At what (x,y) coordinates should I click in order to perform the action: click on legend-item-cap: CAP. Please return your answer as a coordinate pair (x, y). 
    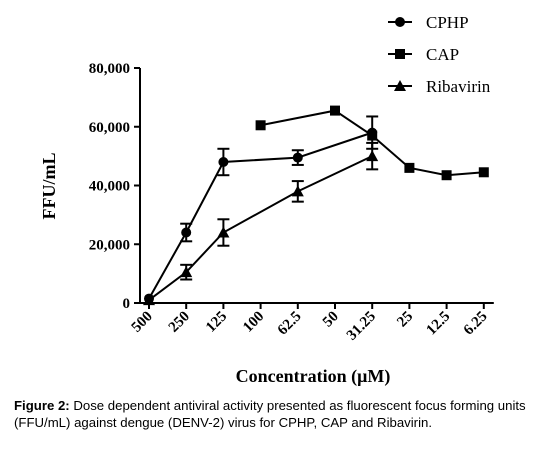
    Looking at the image, I should click on (423, 54).